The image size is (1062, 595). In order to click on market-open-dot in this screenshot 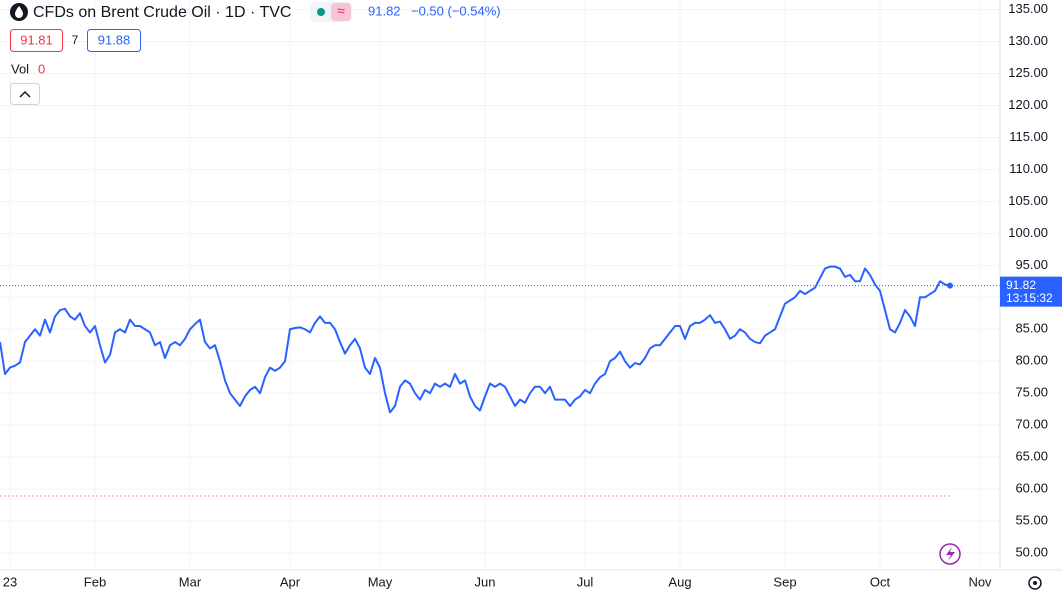, I will do `click(321, 12)`.